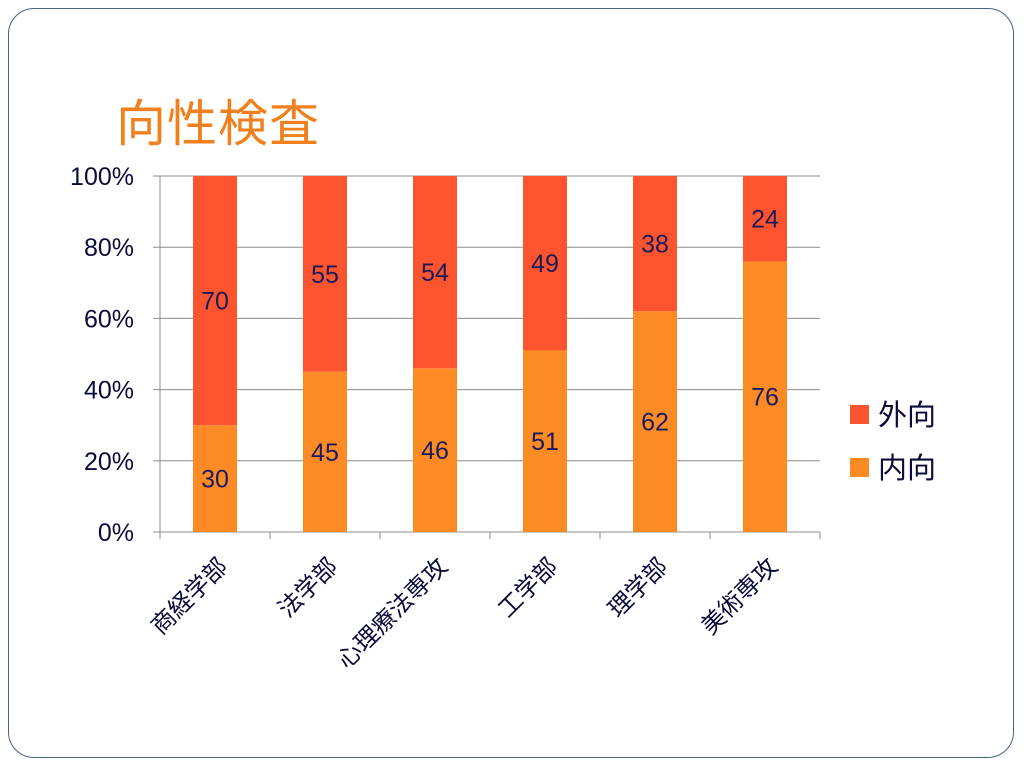 The image size is (1024, 768). What do you see at coordinates (109, 319) in the screenshot?
I see `y-tick-label: 60%` at bounding box center [109, 319].